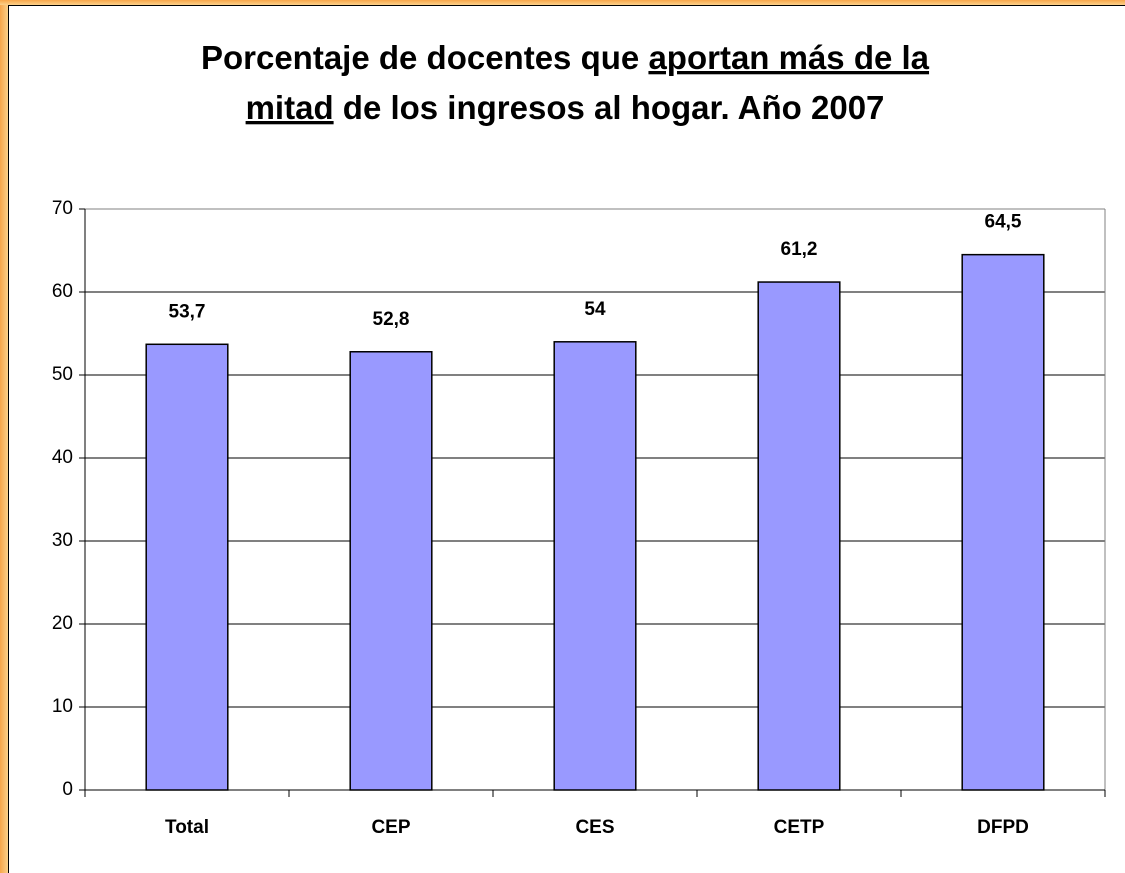 Image resolution: width=1125 pixels, height=873 pixels. I want to click on y-tick-label: 30, so click(62, 540).